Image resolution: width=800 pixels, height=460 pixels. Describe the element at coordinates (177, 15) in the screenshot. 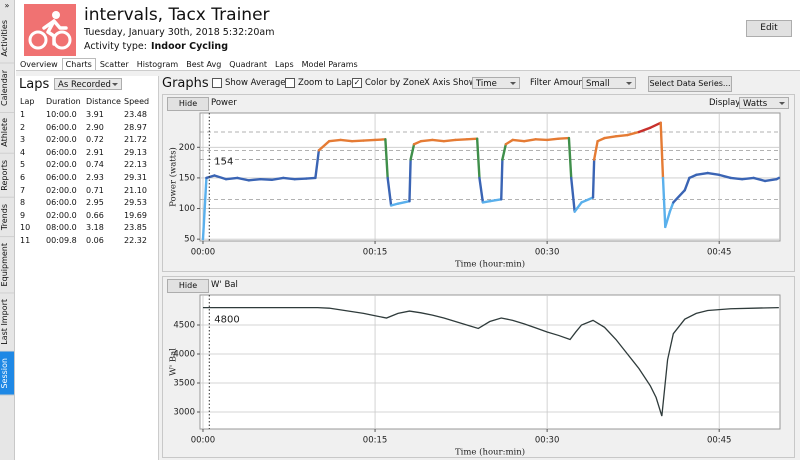

I see `activity-title: intervals, Tacx Trainer` at that location.